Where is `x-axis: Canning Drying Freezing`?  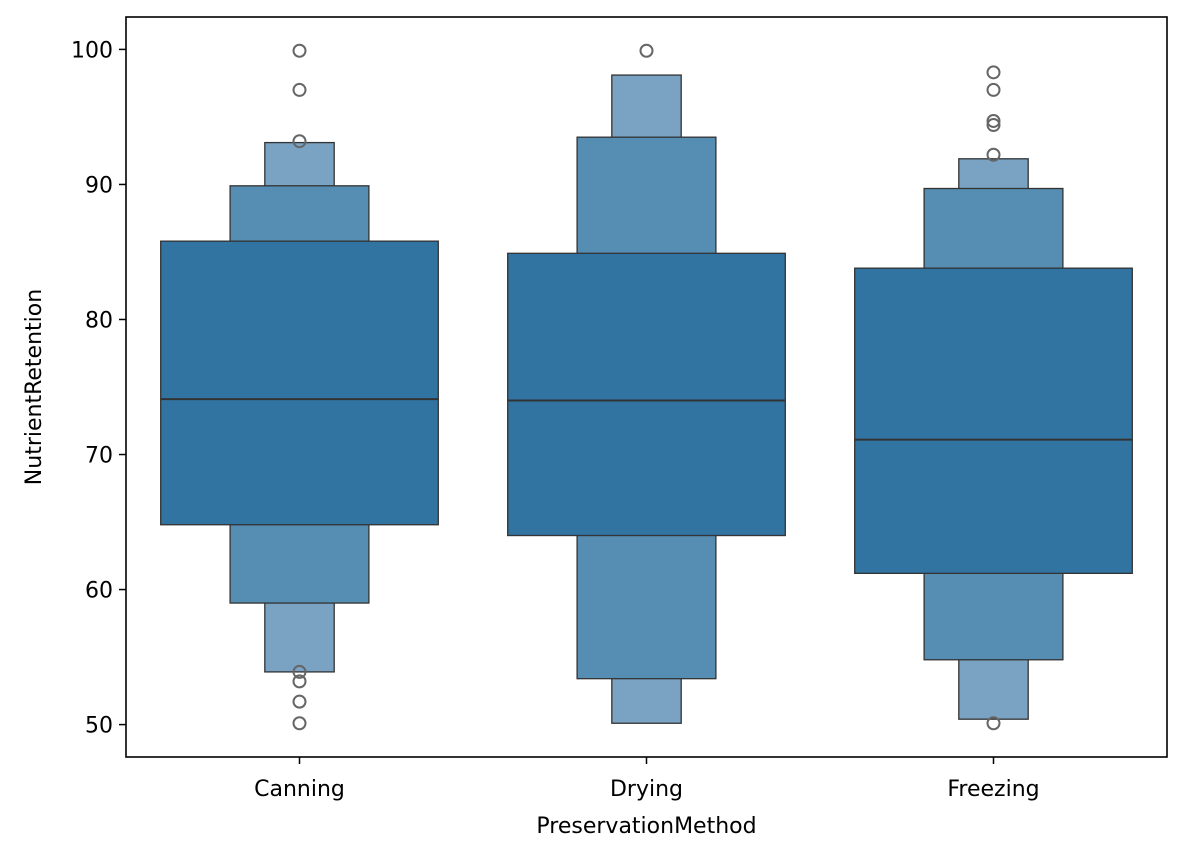 x-axis: Canning Drying Freezing is located at coordinates (647, 779).